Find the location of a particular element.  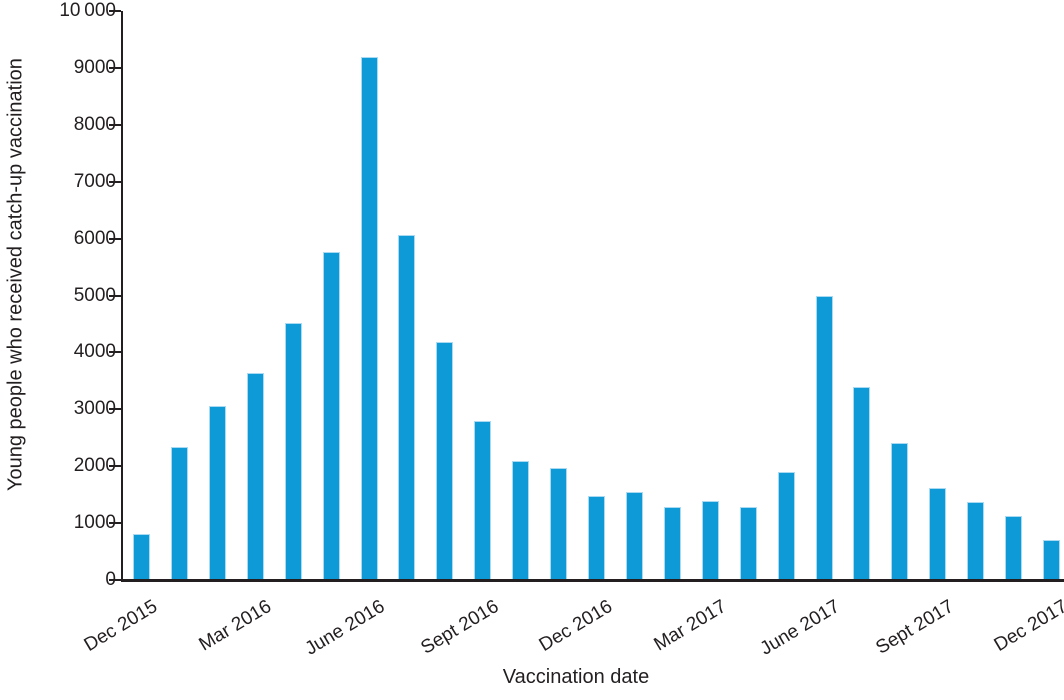

bar-may-2017 is located at coordinates (786, 526).